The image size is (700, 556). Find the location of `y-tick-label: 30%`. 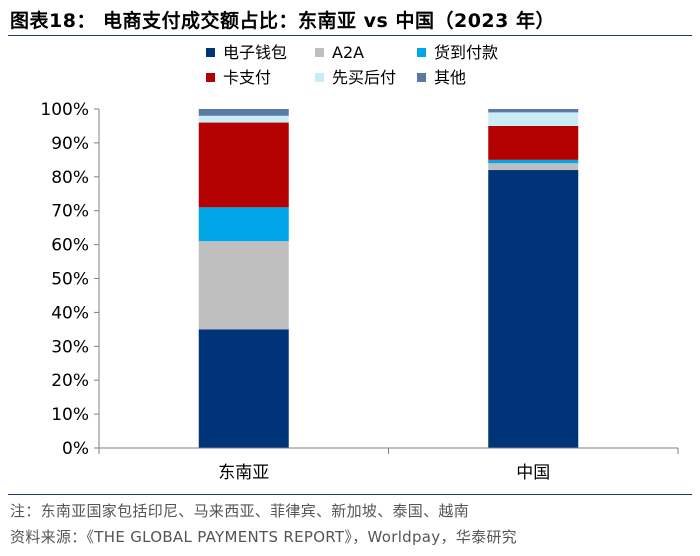

y-tick-label: 30% is located at coordinates (70, 347).